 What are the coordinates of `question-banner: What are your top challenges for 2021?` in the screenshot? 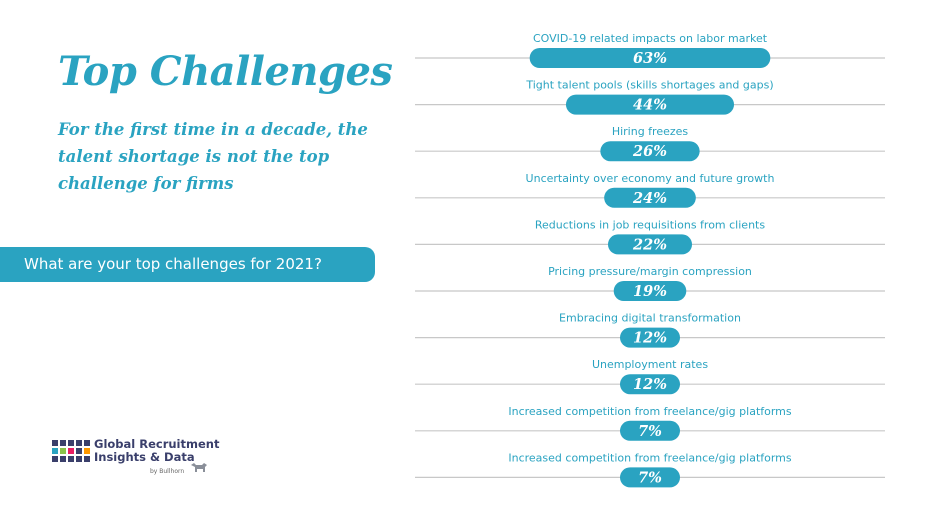 It's located at (187, 264).